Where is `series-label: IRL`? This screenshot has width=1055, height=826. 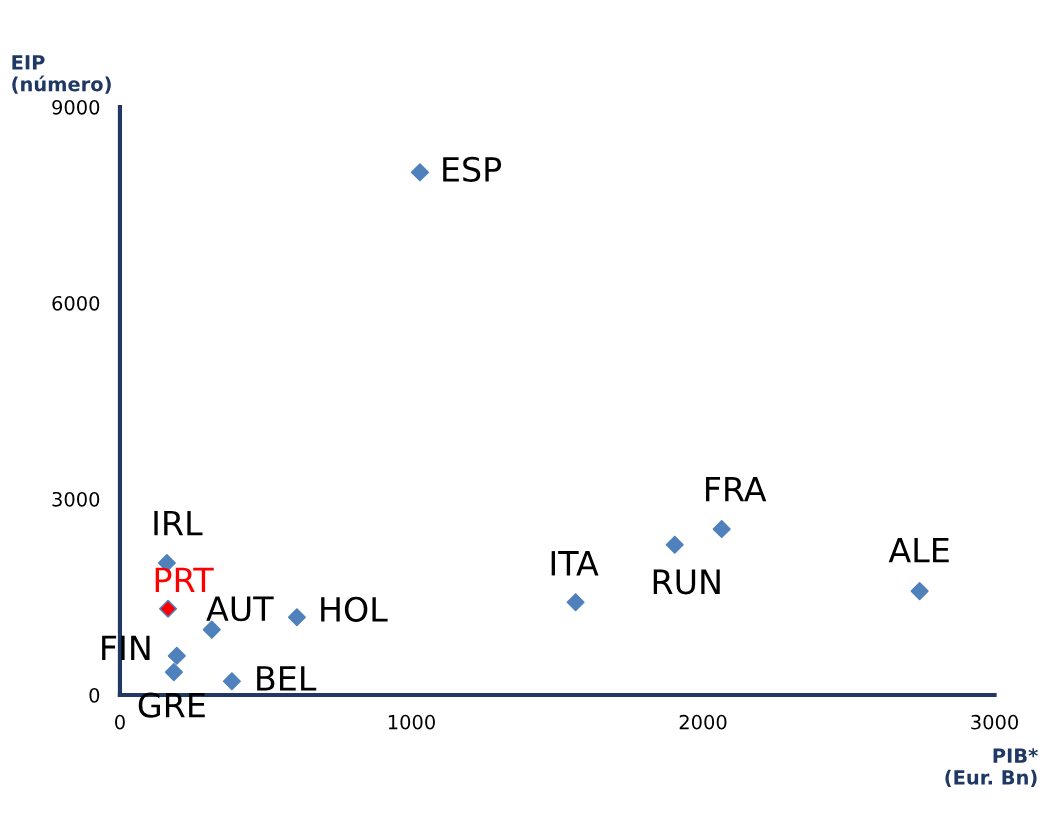
series-label: IRL is located at coordinates (178, 523).